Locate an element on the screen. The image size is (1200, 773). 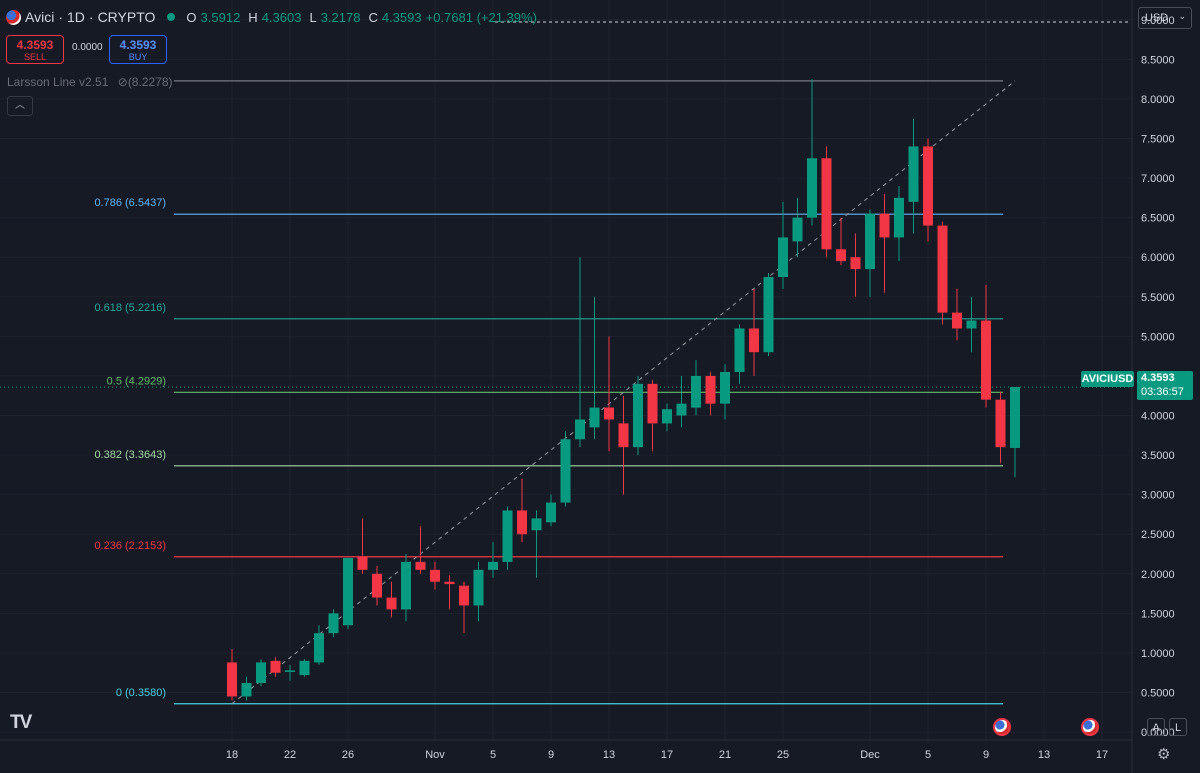
interval-label: 1D is located at coordinates (75, 17).